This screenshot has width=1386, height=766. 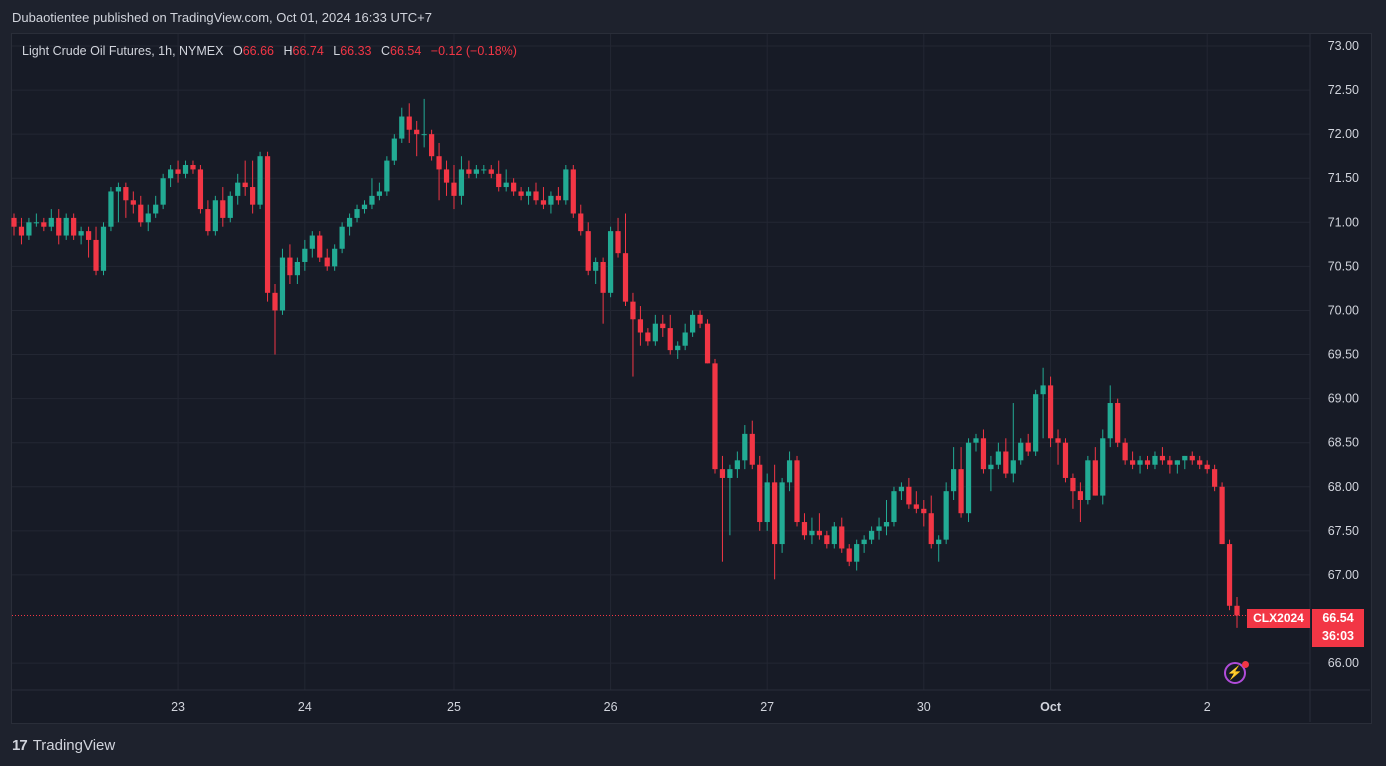 I want to click on price-tick-label: 66.00, so click(x=1343, y=663).